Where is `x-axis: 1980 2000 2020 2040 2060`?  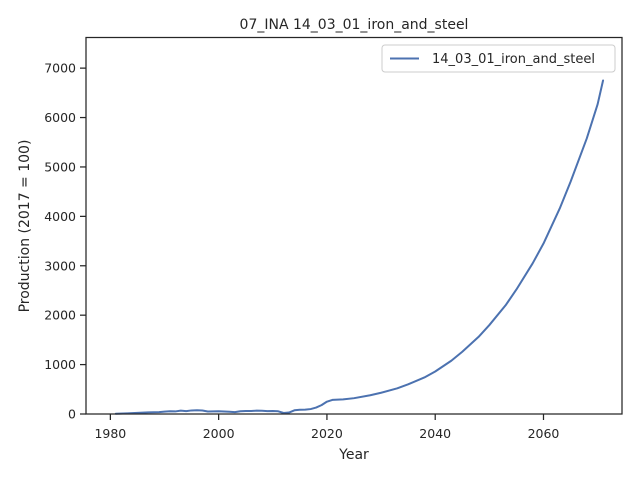 x-axis: 1980 2000 2020 2040 2060 is located at coordinates (326, 427).